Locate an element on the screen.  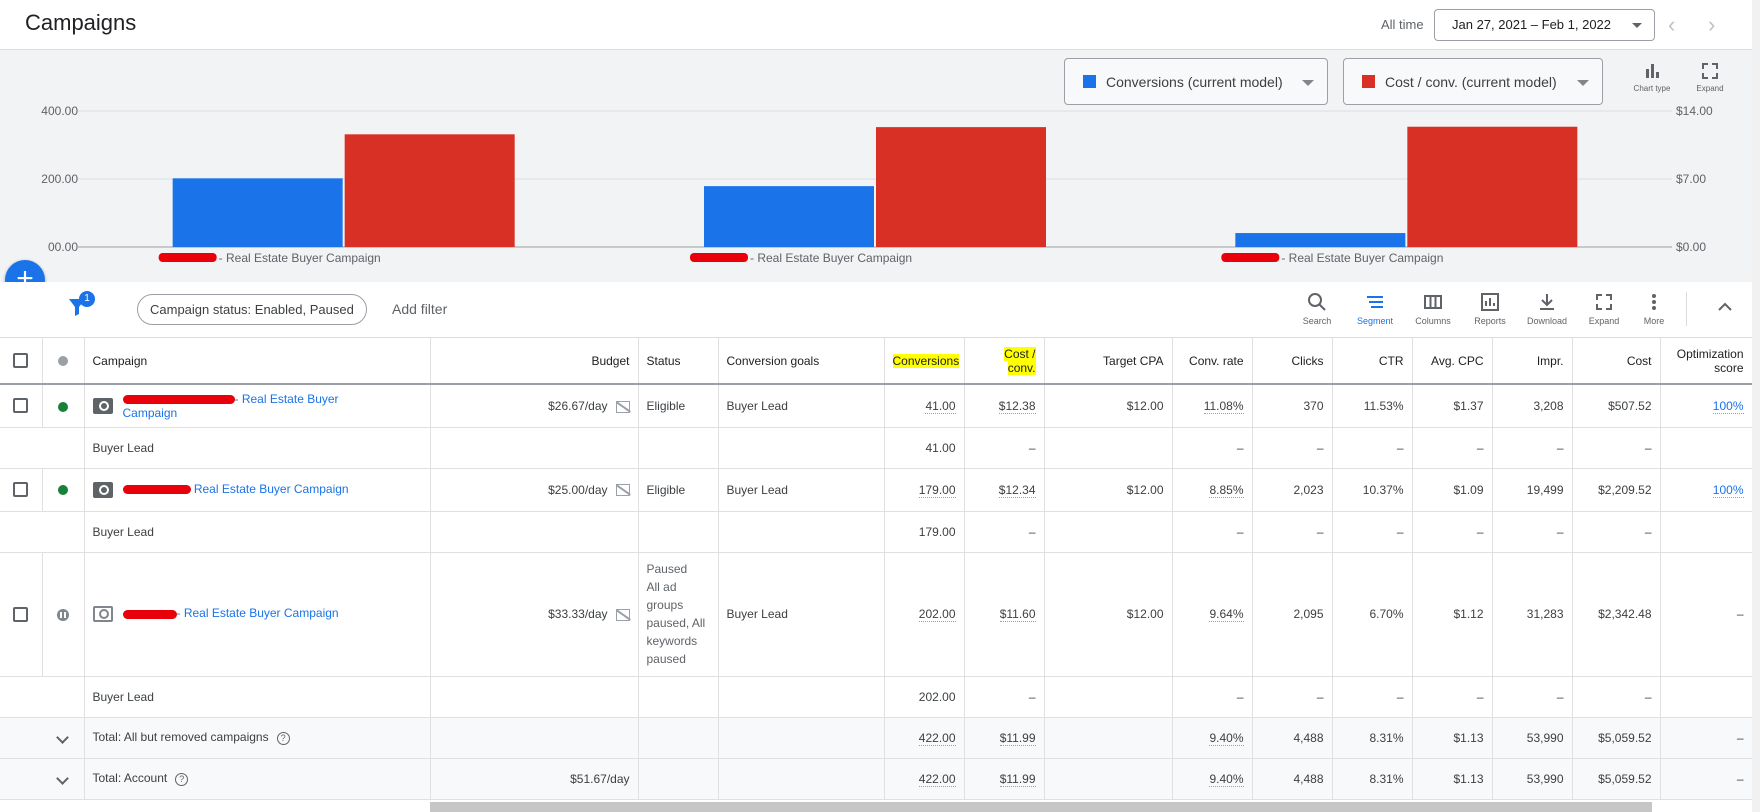
y-axis-left-tick-label: 400.00 is located at coordinates (59, 111).